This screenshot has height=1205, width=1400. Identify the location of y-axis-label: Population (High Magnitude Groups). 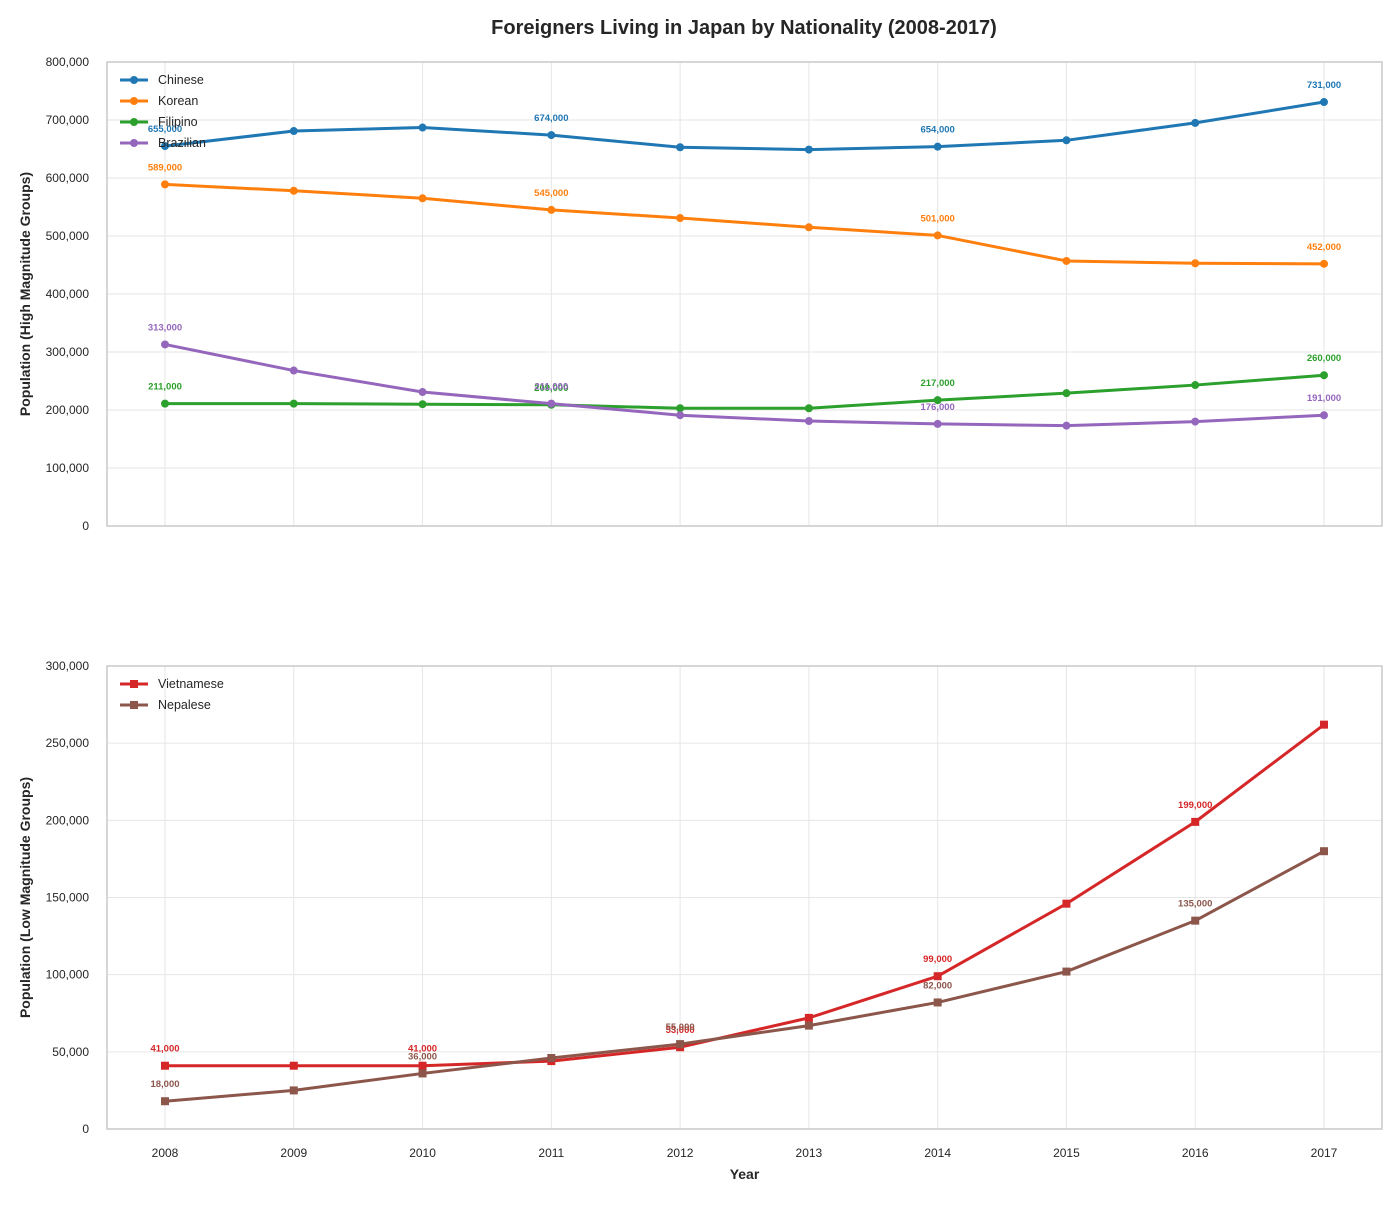
(25, 294).